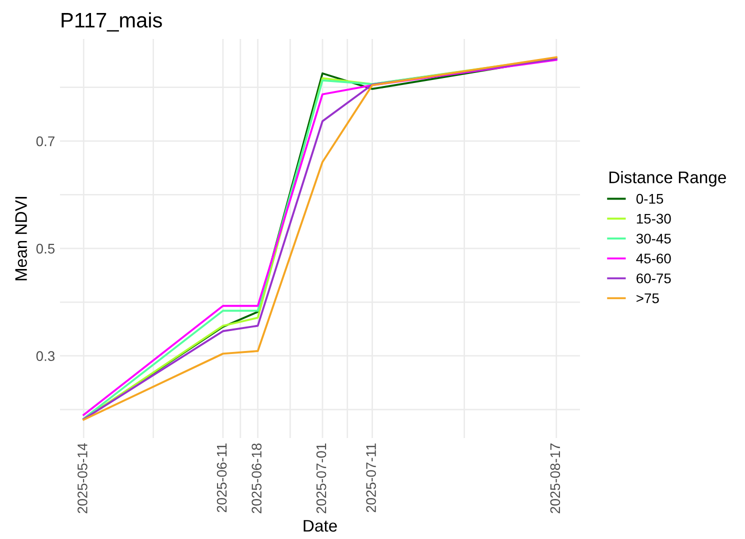  I want to click on legend-label: 60-75, so click(653, 278).